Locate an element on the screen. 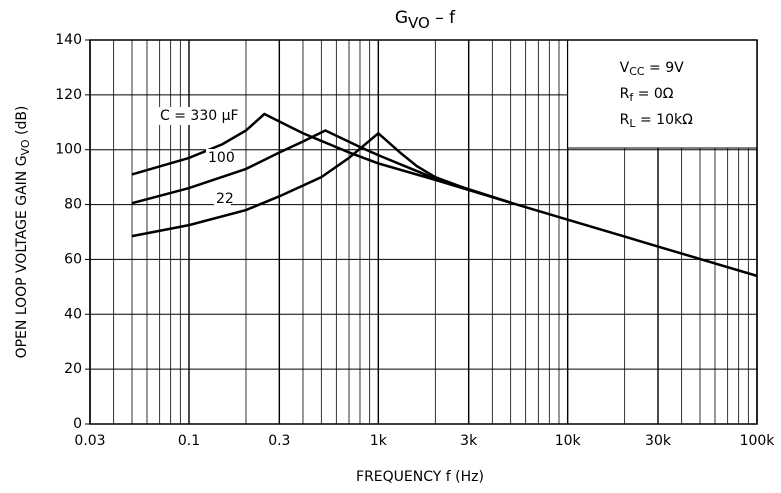  annotation-sub: f is located at coordinates (631, 97).